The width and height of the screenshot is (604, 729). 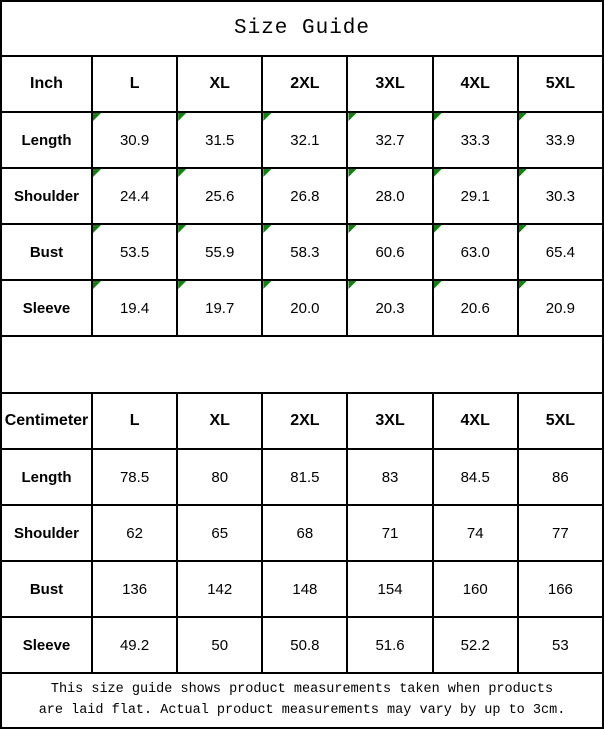 What do you see at coordinates (390, 533) in the screenshot?
I see `cell-value: 71` at bounding box center [390, 533].